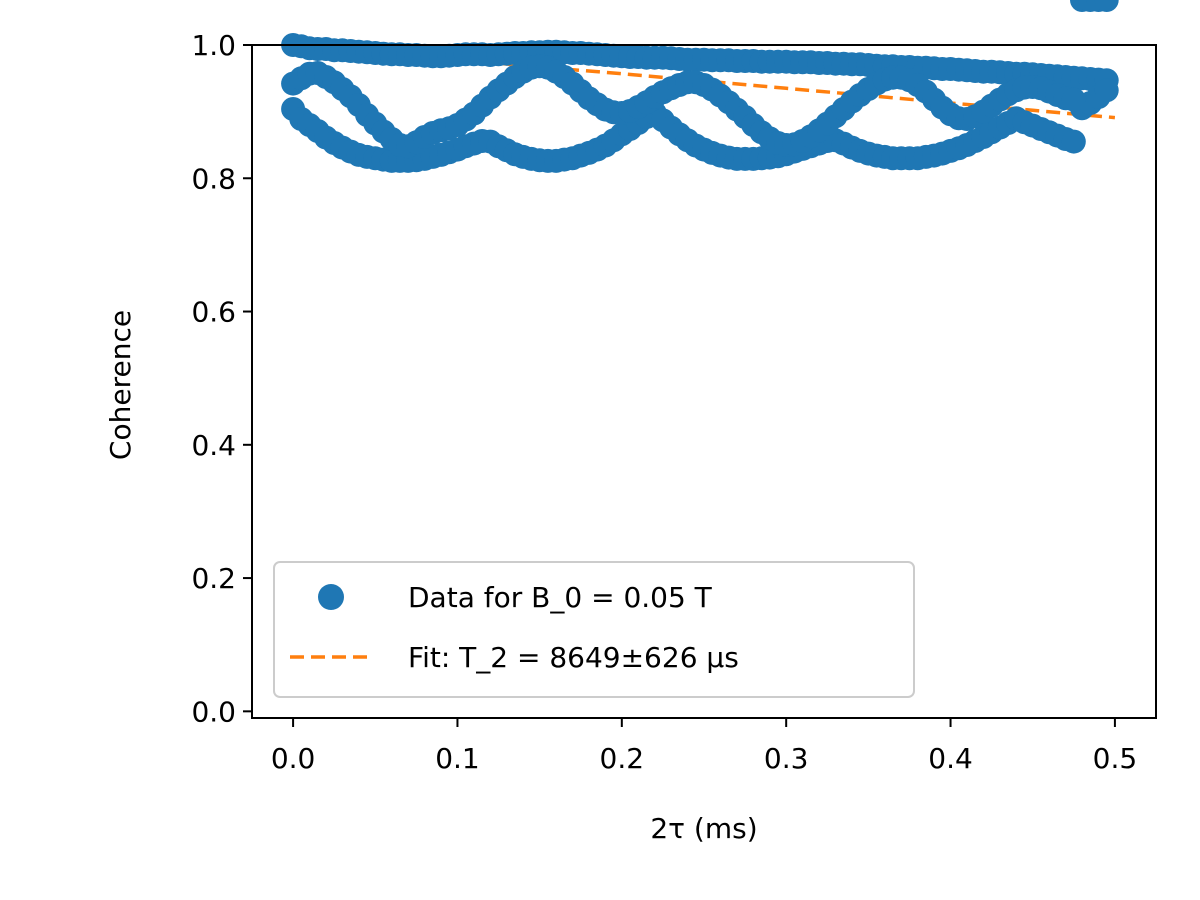  Describe the element at coordinates (457, 758) in the screenshot. I see `x-tick-label: 0.1` at that location.